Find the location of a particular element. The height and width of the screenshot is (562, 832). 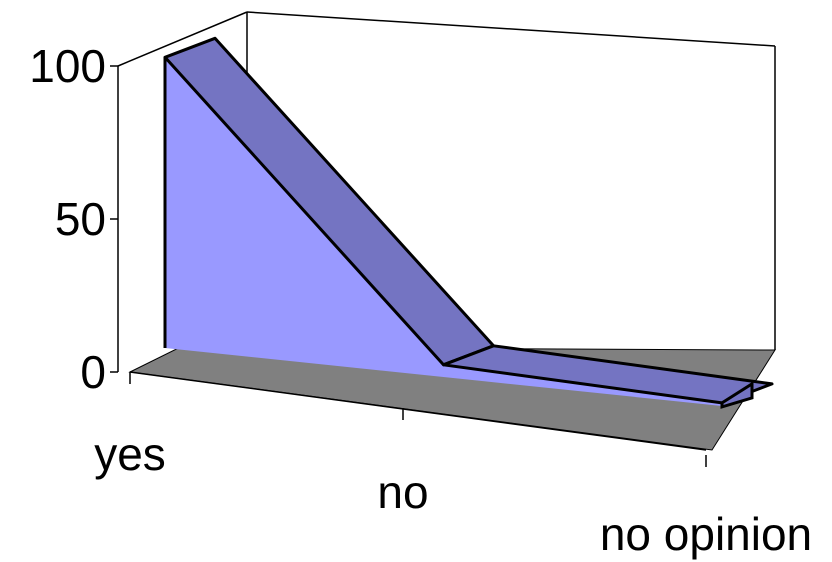

y-tick-label: 100 is located at coordinates (67, 66).